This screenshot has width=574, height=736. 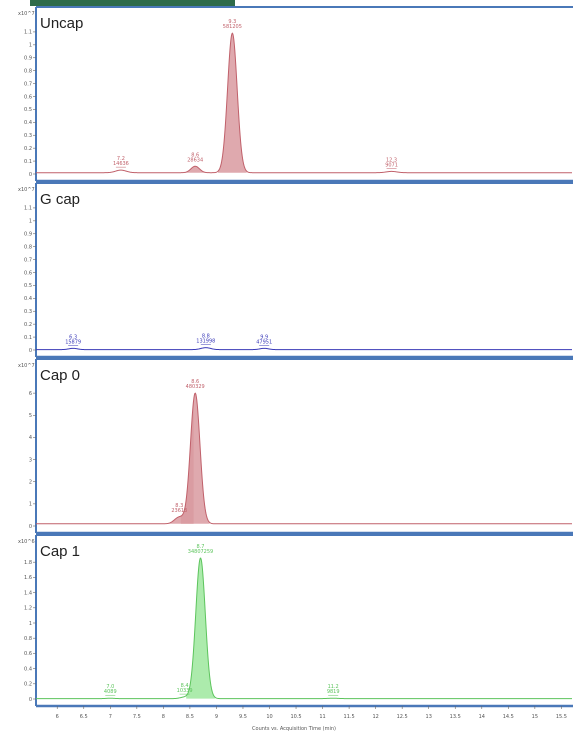 I want to click on header-bar, so click(x=132, y=3).